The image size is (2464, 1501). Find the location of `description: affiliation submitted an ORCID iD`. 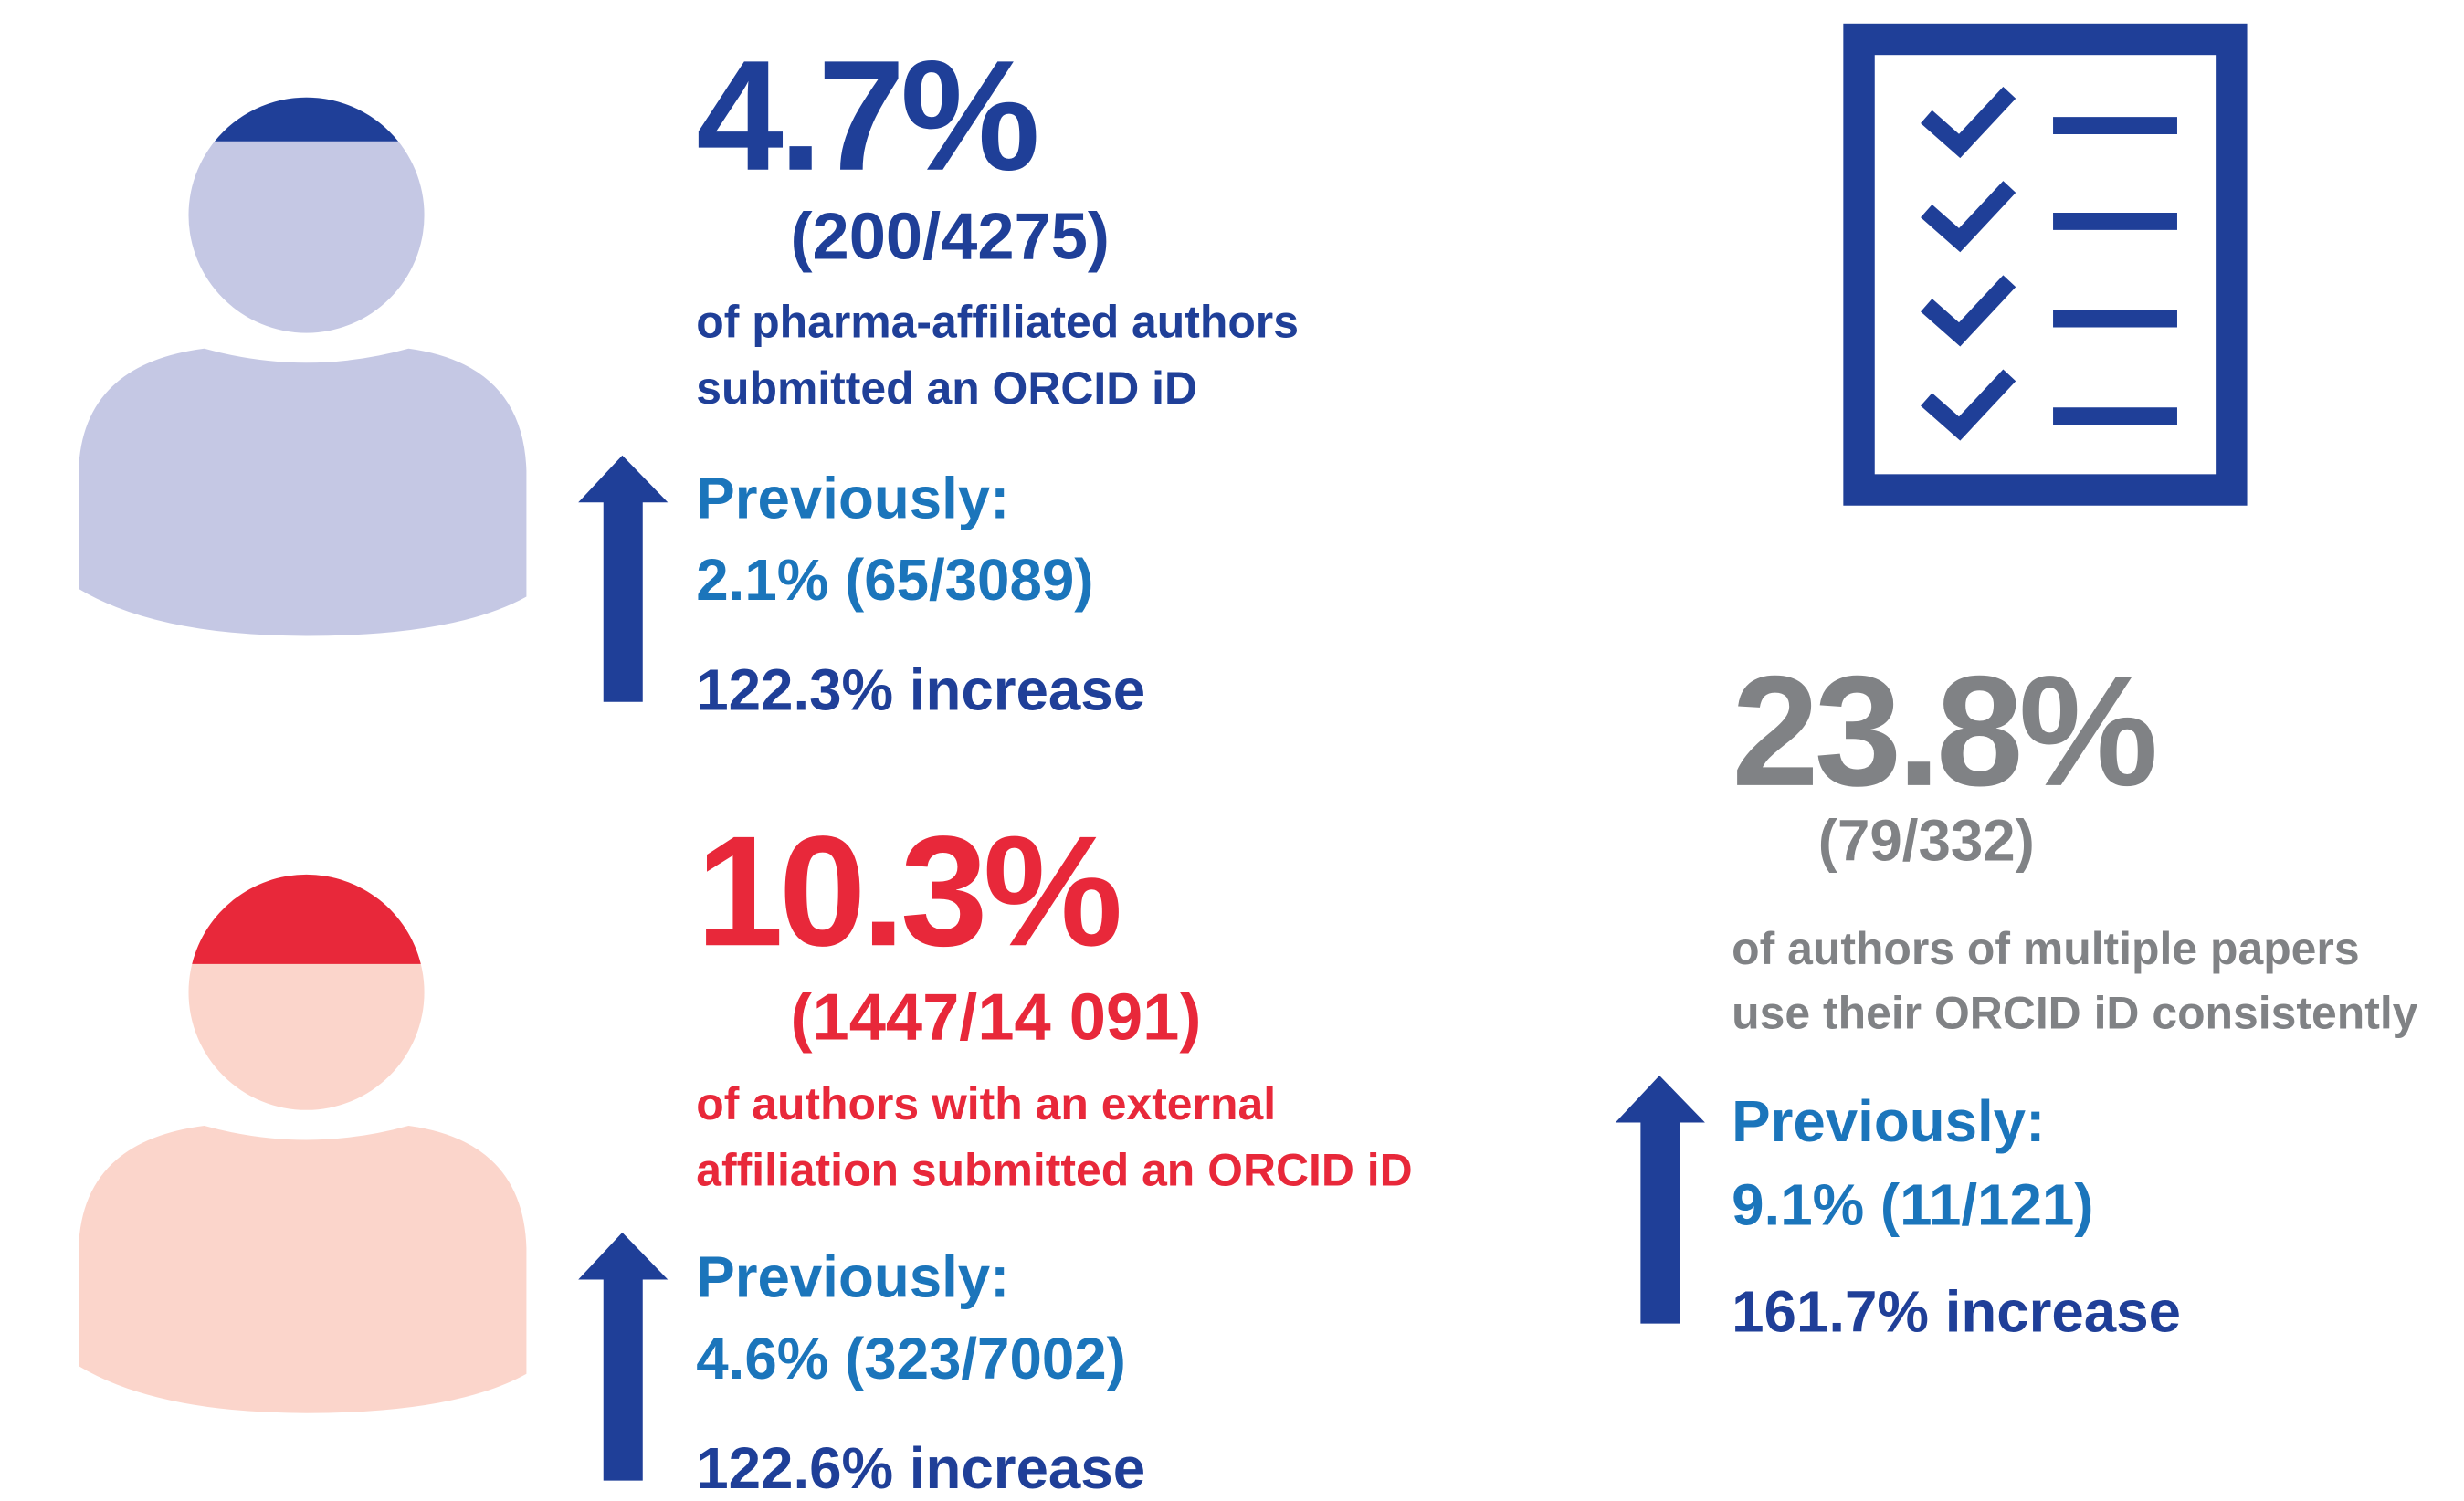

description: affiliation submitted an ORCID iD is located at coordinates (1054, 1169).